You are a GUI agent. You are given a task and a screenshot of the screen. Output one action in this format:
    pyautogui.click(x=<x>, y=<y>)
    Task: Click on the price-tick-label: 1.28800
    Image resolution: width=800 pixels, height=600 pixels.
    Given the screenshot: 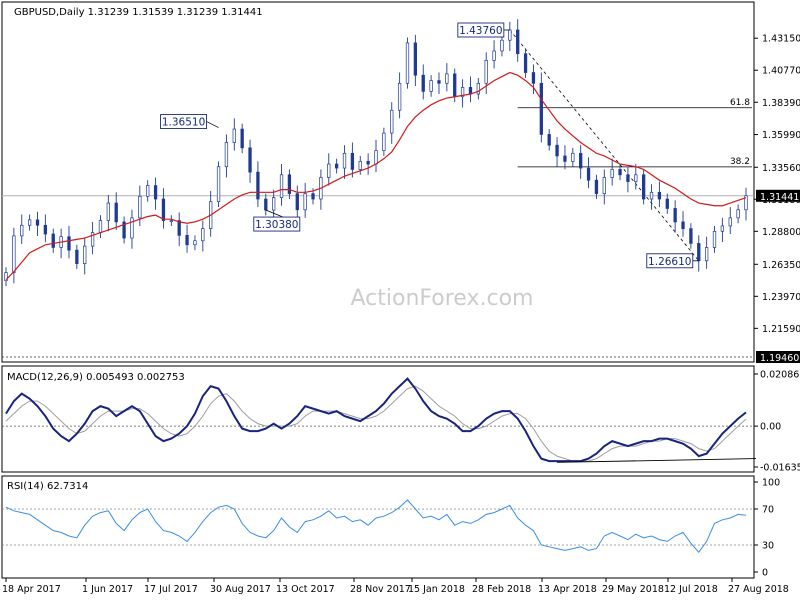 What is the action you would take?
    pyautogui.click(x=781, y=232)
    